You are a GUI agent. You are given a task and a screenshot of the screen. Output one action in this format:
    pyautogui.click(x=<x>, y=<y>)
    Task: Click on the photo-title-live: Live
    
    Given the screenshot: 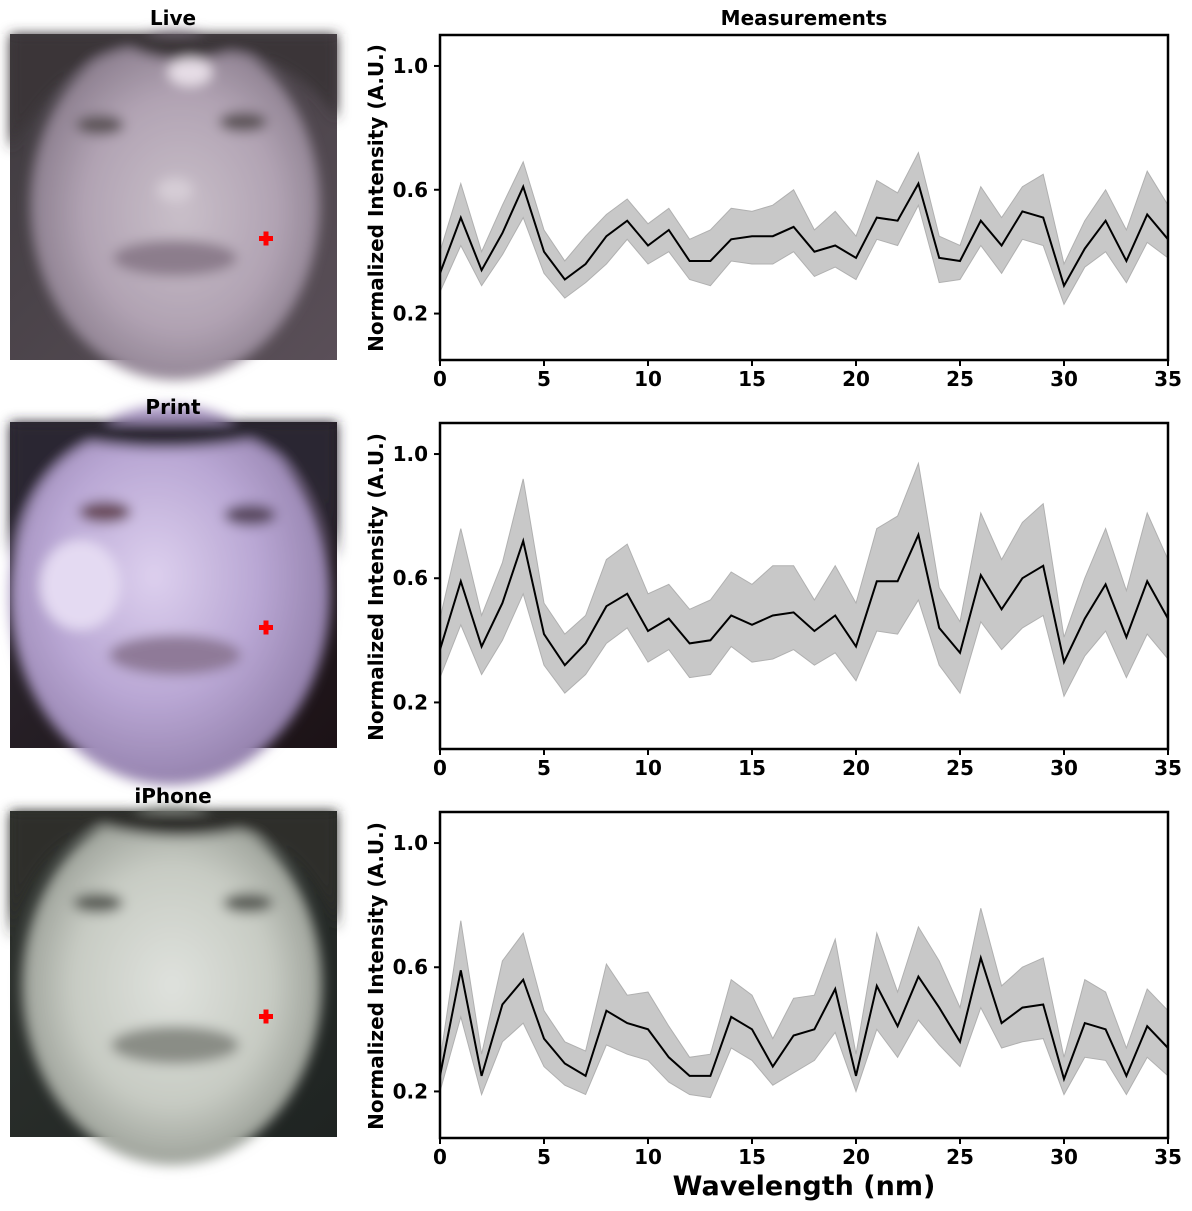 What is the action you would take?
    pyautogui.click(x=173, y=18)
    